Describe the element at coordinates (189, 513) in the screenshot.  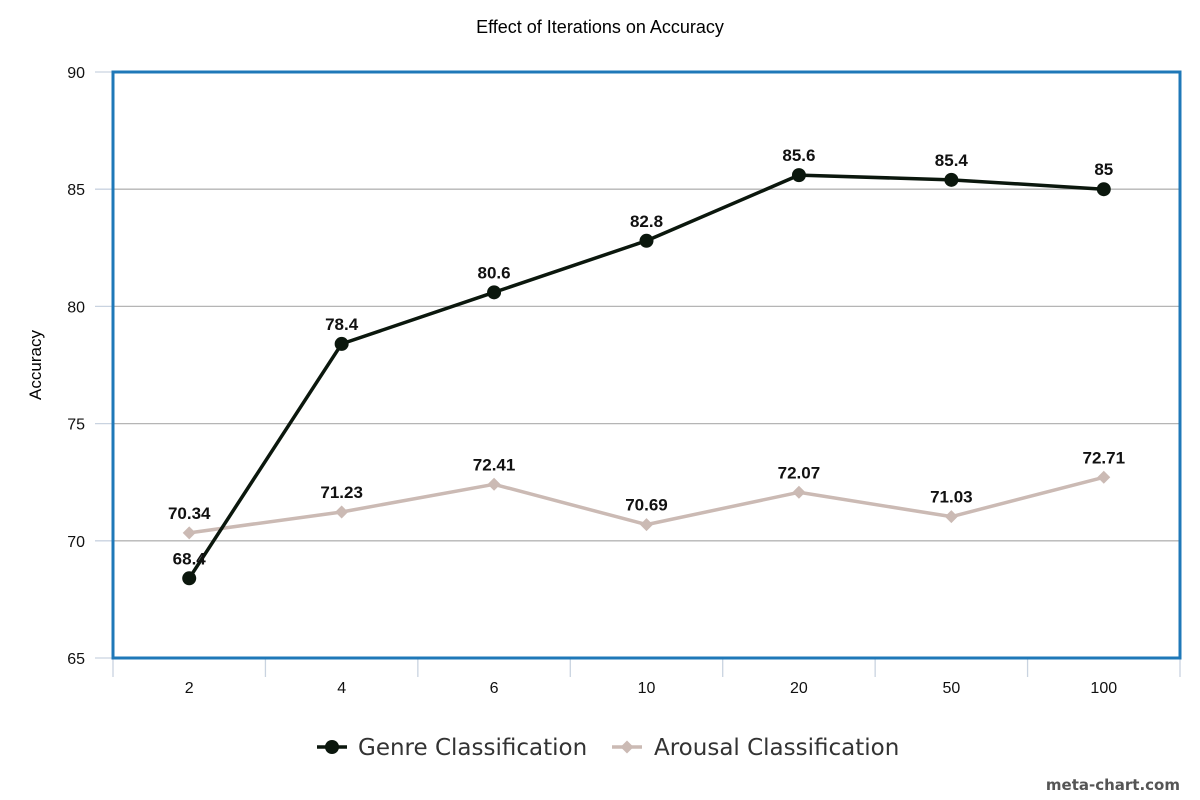
I see `arousal-data-label: 70.34` at that location.